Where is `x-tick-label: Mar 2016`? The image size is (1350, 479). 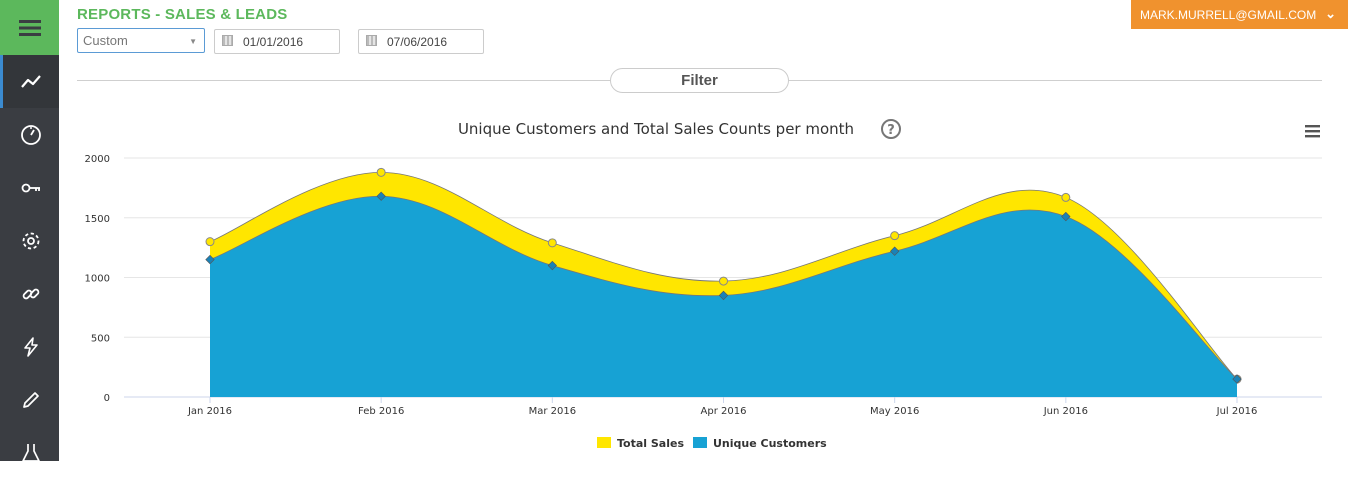 x-tick-label: Mar 2016 is located at coordinates (553, 411).